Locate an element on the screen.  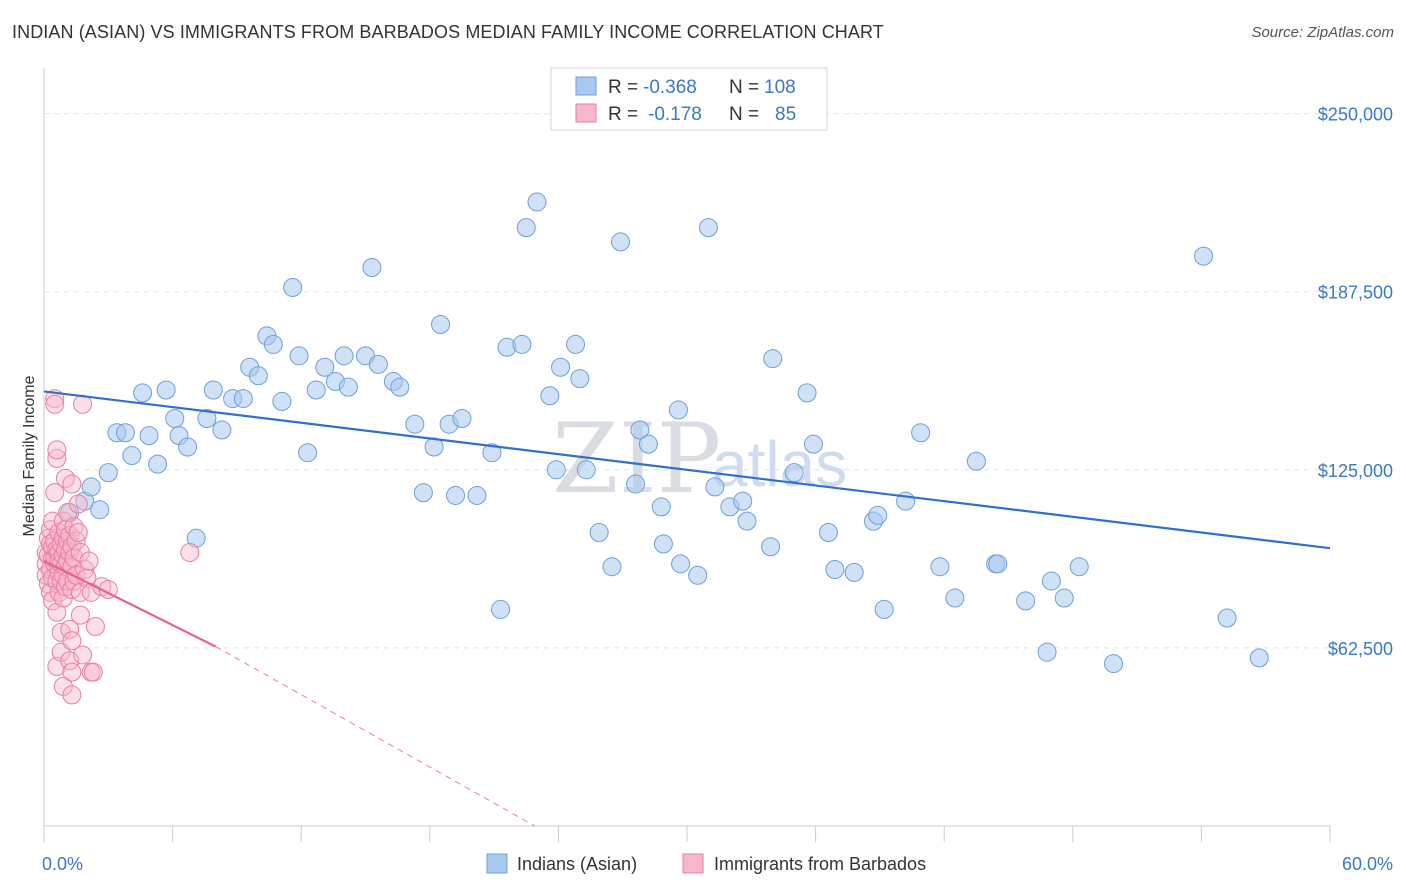
legend-top: R = -0.368 N = 108 R = -0.178 N = 85 is located at coordinates (689, 99).